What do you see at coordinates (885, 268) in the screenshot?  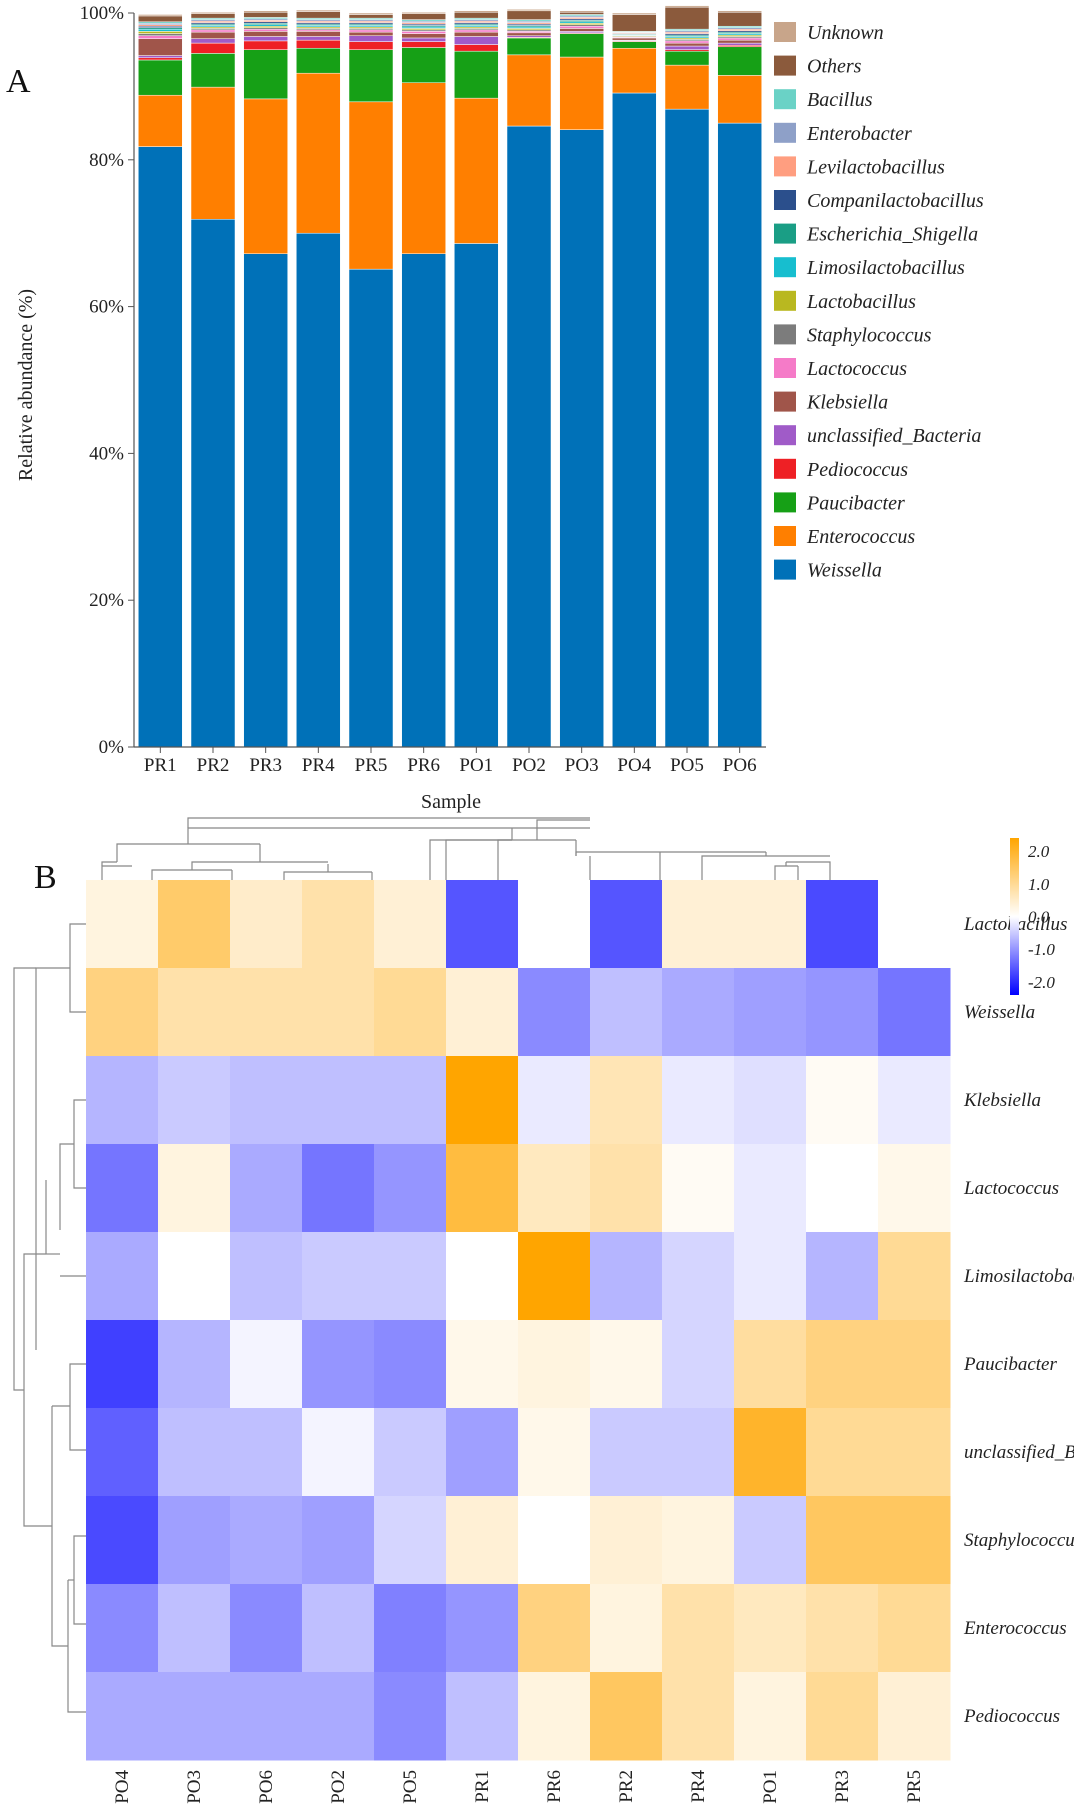 I see `legend-label: Limosilactobacillus` at bounding box center [885, 268].